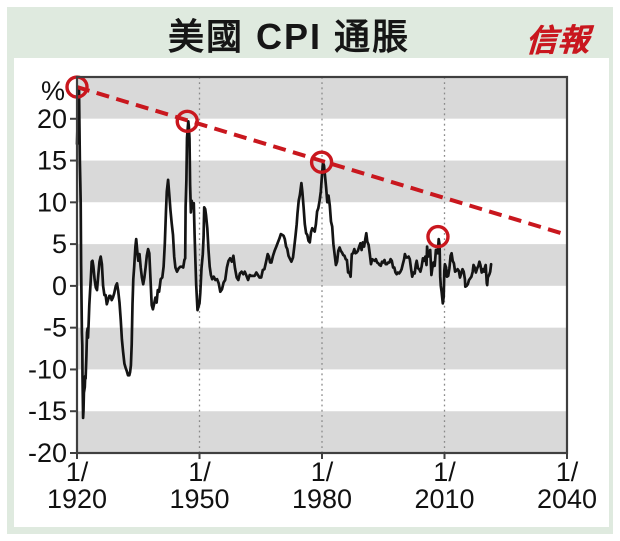 The image size is (620, 541). What do you see at coordinates (567, 485) in the screenshot?
I see `x-axis-label: 1/2040` at bounding box center [567, 485].